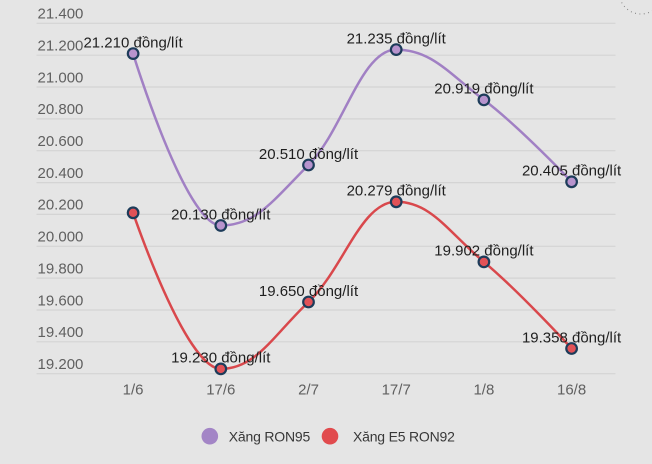 Image resolution: width=652 pixels, height=464 pixels. I want to click on svg-text: 19.600, so click(61, 300).